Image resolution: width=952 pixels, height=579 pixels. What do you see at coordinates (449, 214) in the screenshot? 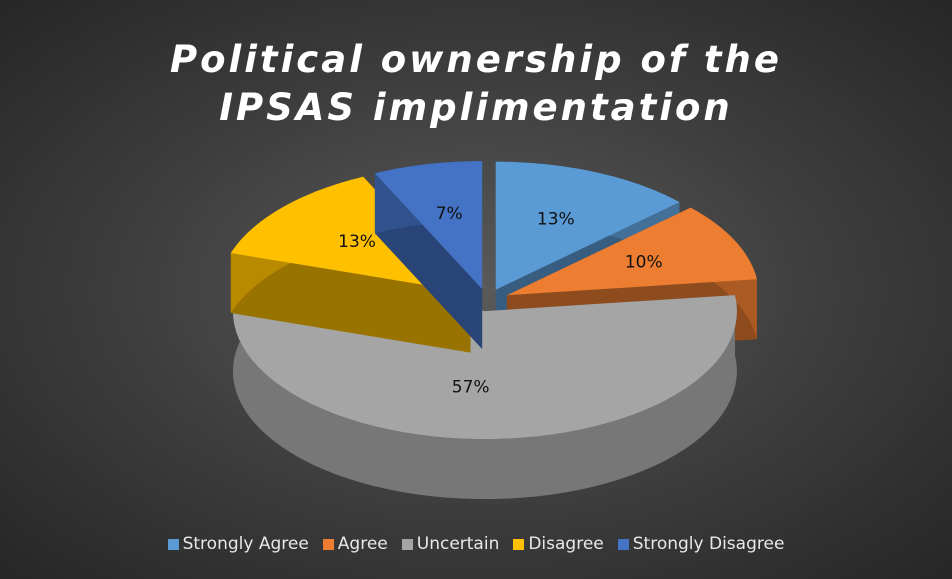
I see `data-label: 7%` at bounding box center [449, 214].